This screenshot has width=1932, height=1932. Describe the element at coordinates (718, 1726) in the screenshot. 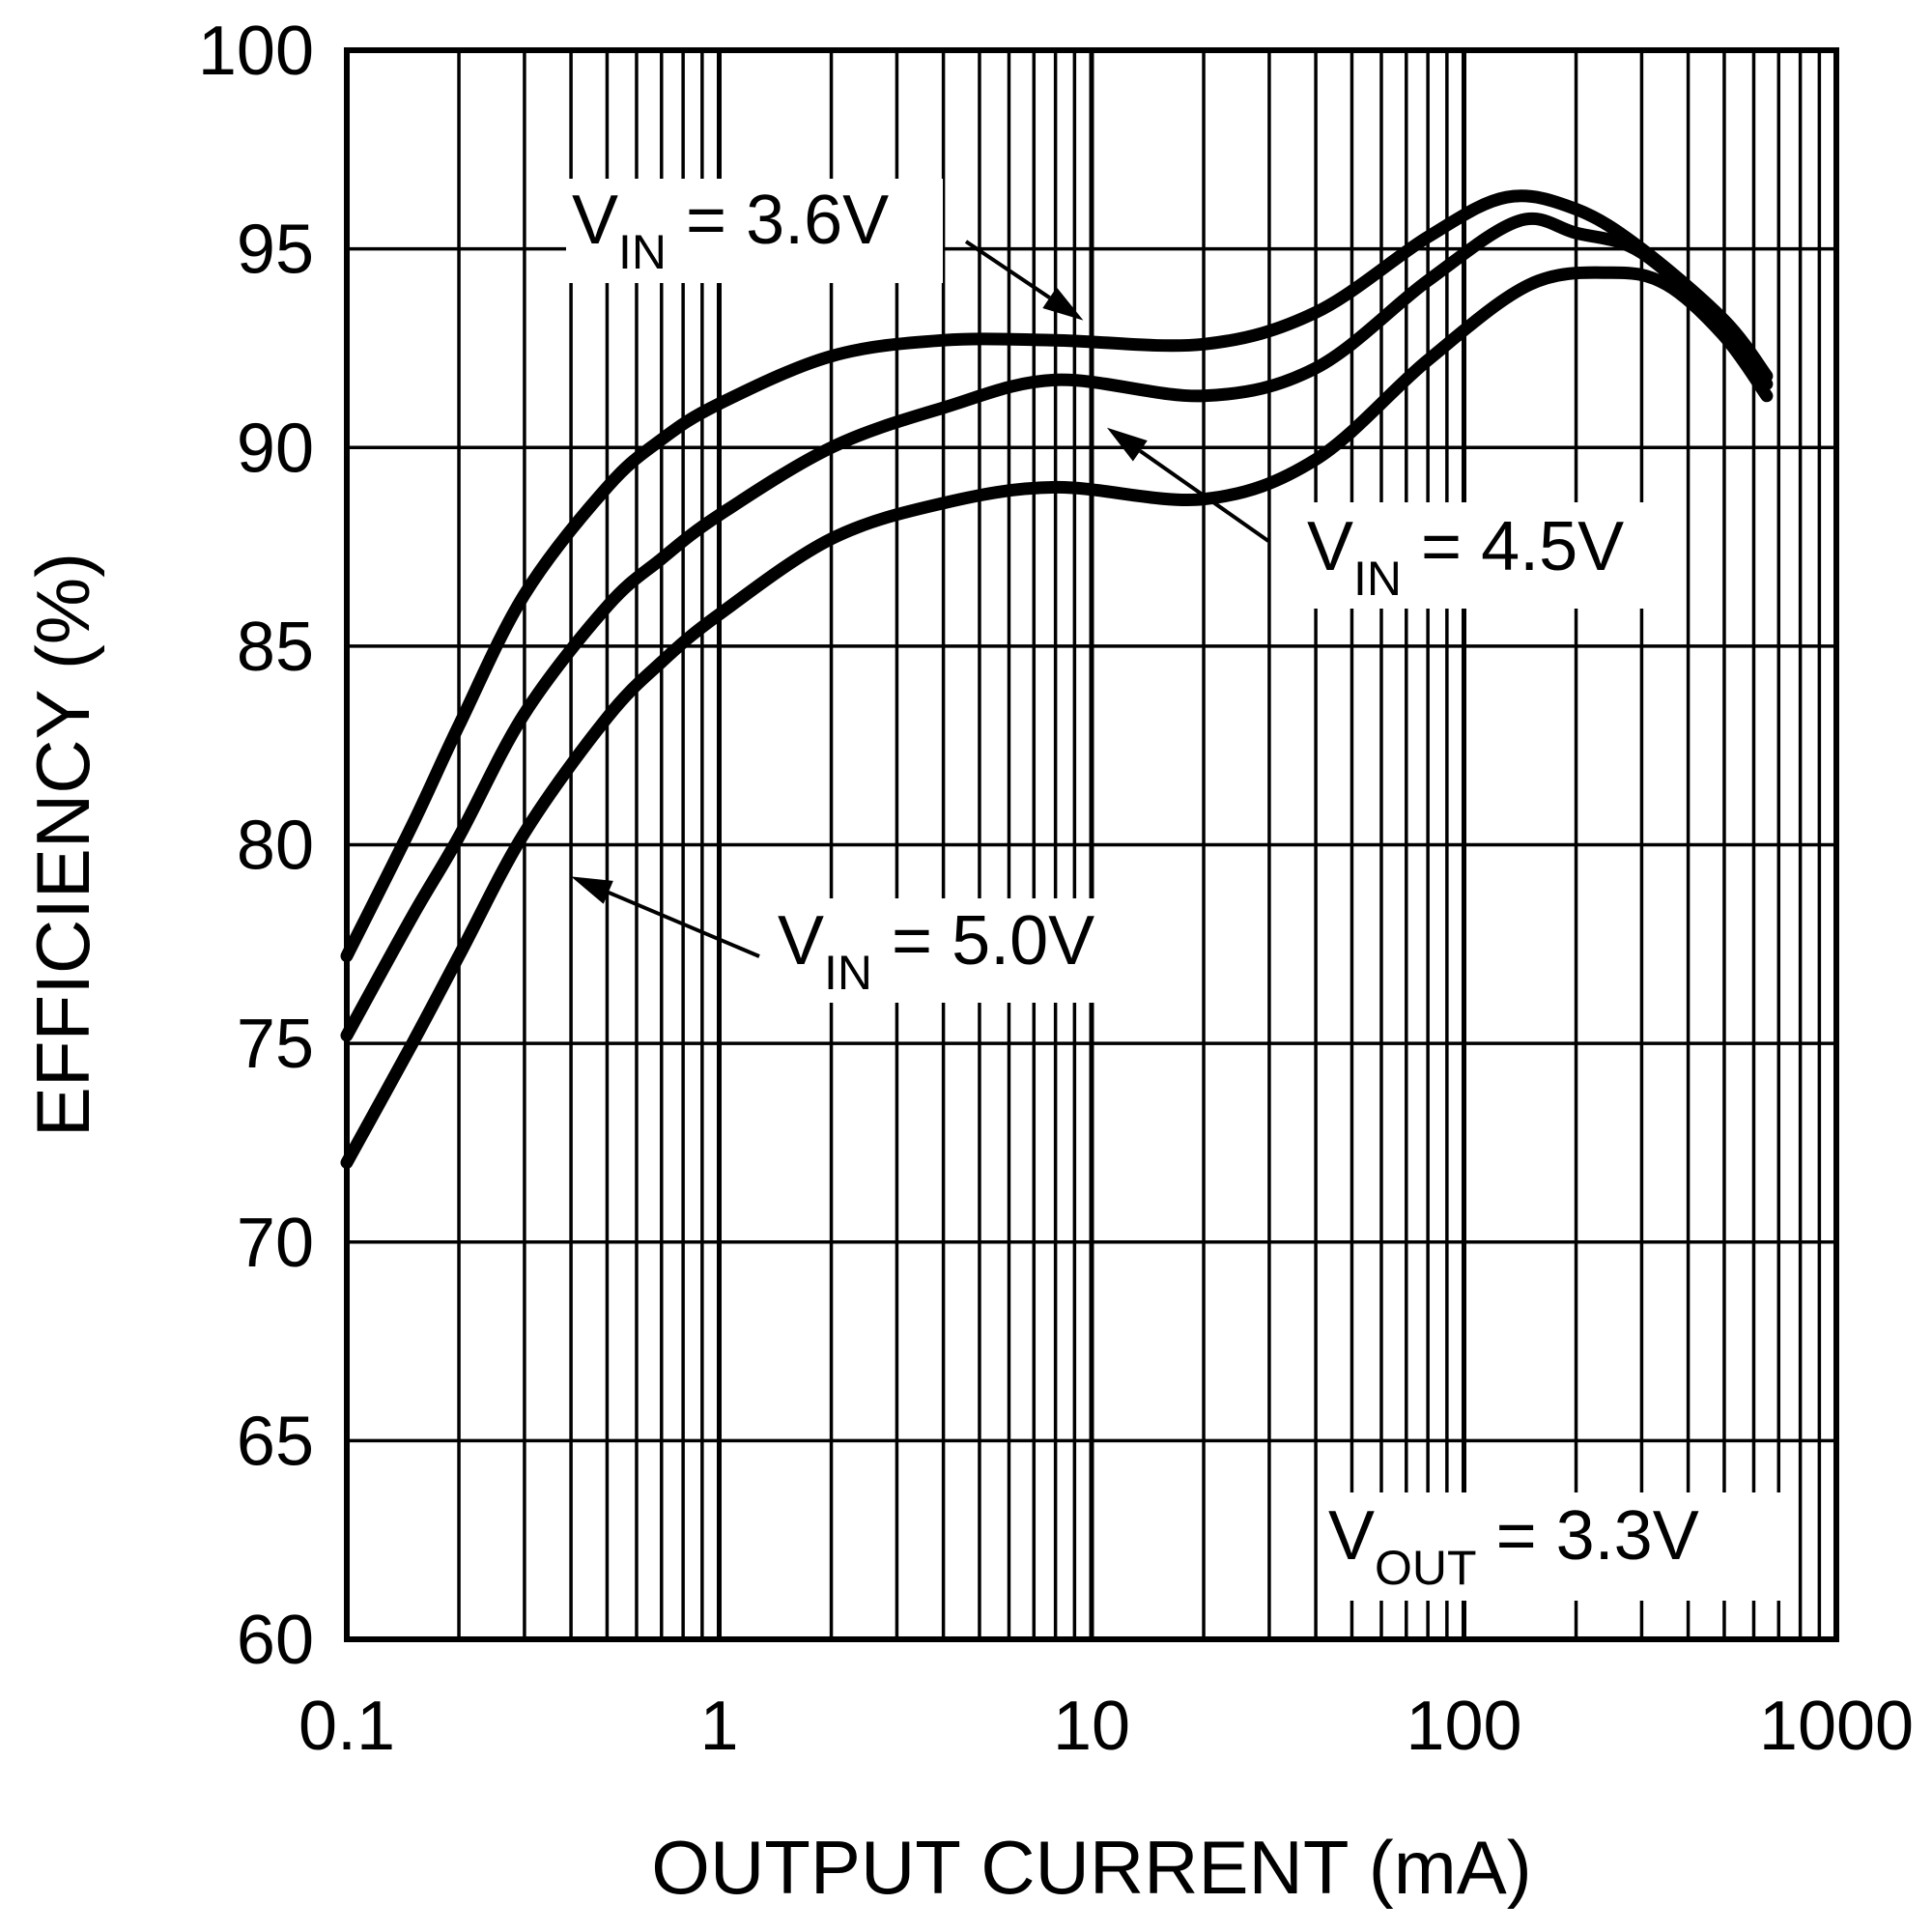

I see `x-tick-label: 1` at that location.